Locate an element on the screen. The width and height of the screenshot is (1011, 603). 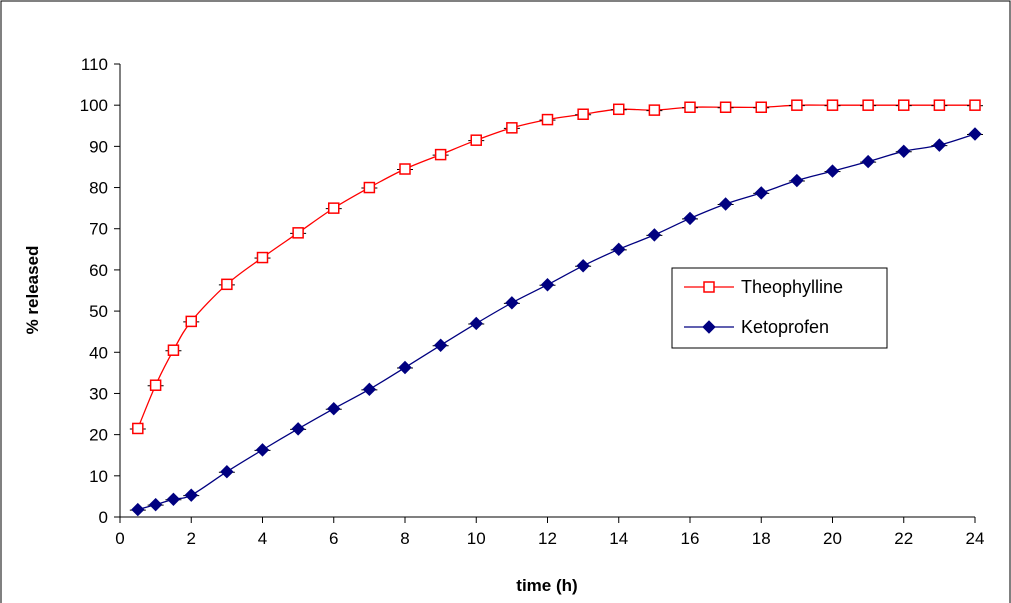
x-tick-label: 24 is located at coordinates (975, 538).